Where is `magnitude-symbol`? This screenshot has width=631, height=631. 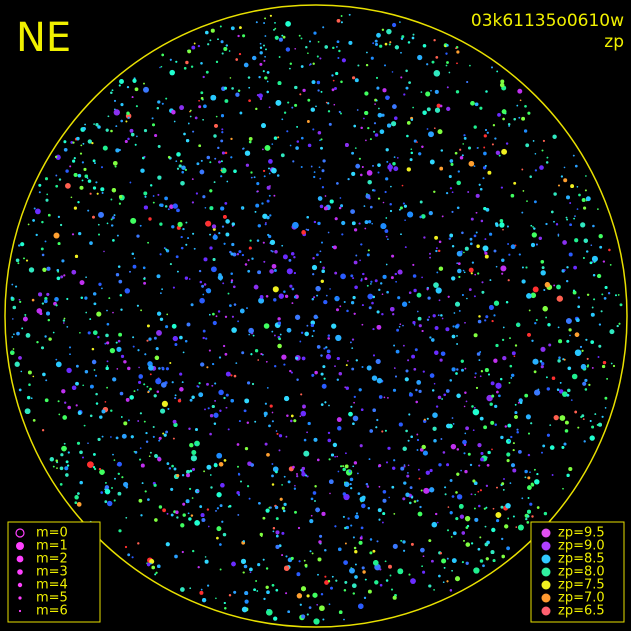 magnitude-symbol is located at coordinates (20, 572).